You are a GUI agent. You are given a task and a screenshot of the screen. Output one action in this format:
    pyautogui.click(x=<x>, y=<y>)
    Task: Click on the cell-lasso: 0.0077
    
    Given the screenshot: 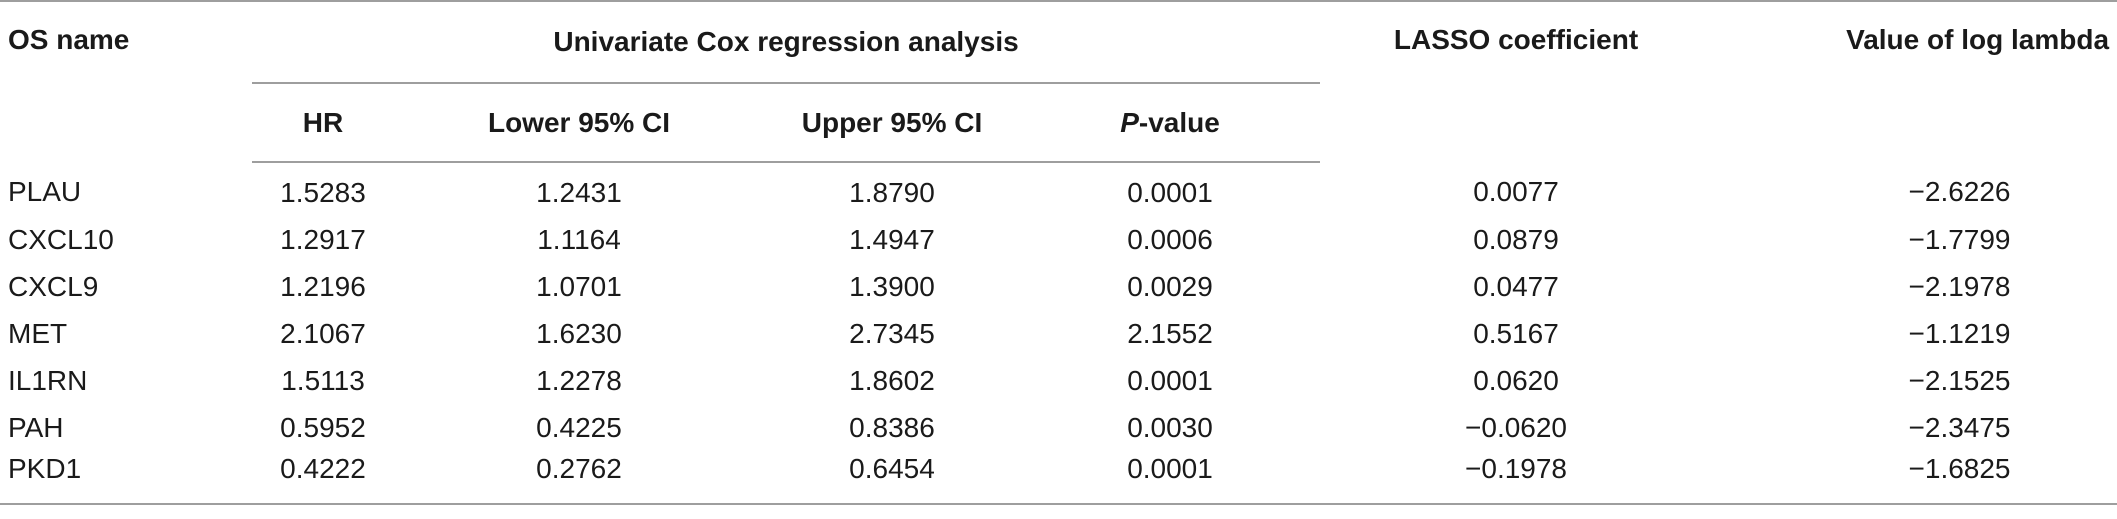 What is the action you would take?
    pyautogui.click(x=1516, y=191)
    